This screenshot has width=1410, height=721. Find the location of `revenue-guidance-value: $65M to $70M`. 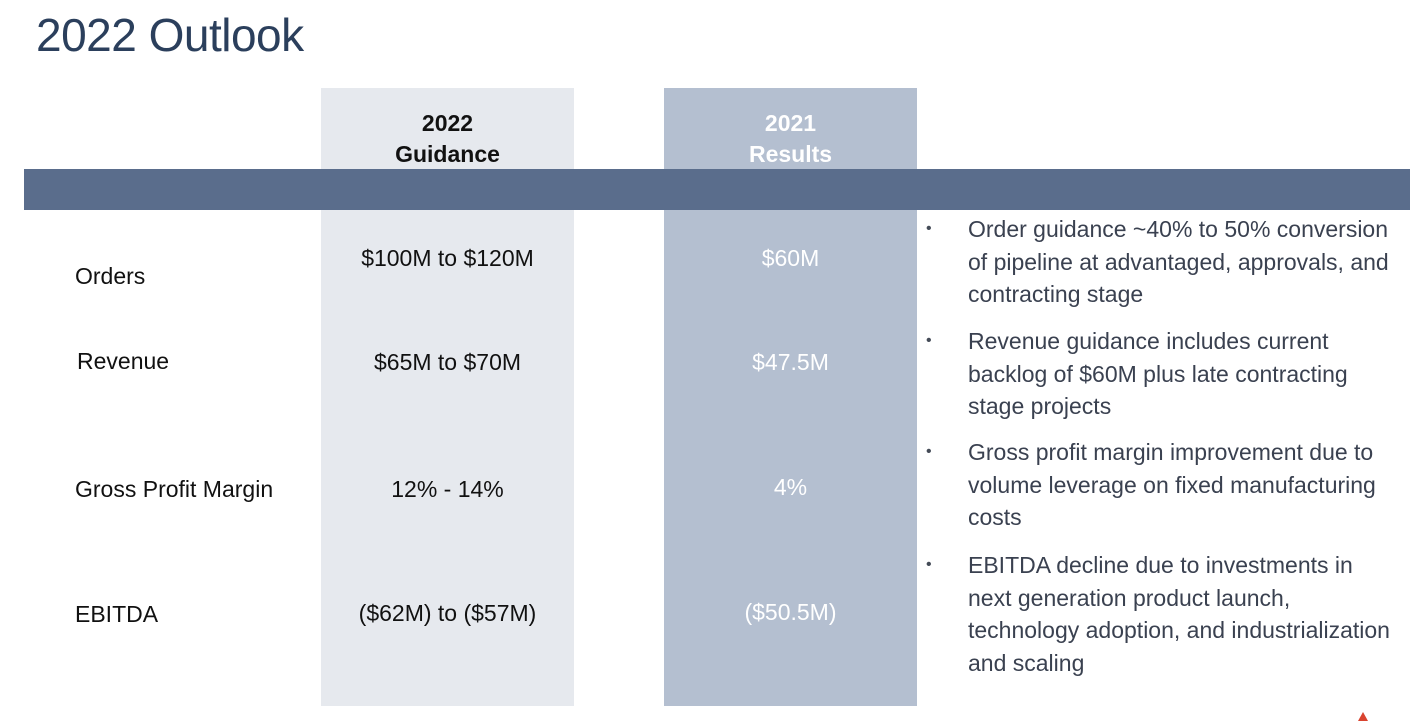

revenue-guidance-value: $65M to $70M is located at coordinates (447, 362).